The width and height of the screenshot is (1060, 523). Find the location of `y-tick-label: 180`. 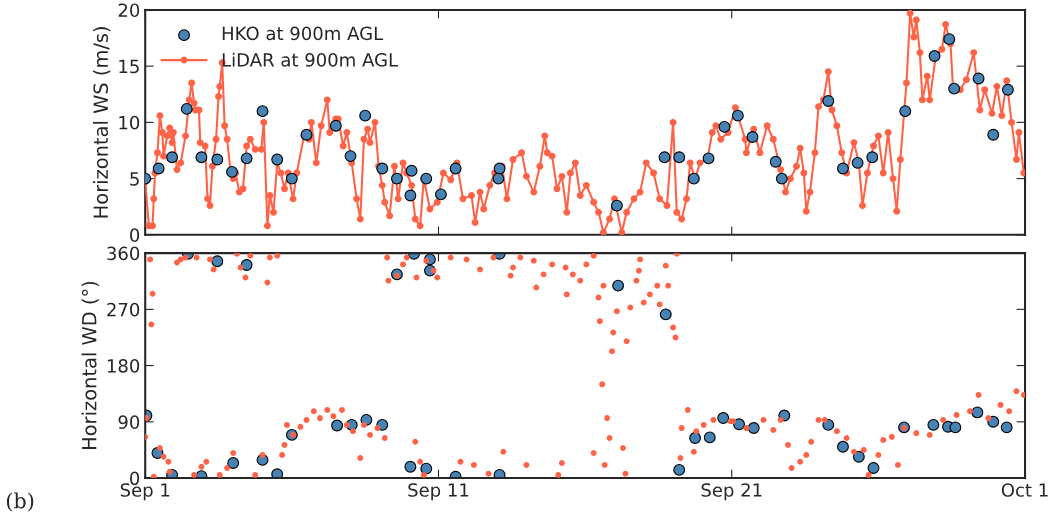

y-tick-label: 180 is located at coordinates (123, 366).